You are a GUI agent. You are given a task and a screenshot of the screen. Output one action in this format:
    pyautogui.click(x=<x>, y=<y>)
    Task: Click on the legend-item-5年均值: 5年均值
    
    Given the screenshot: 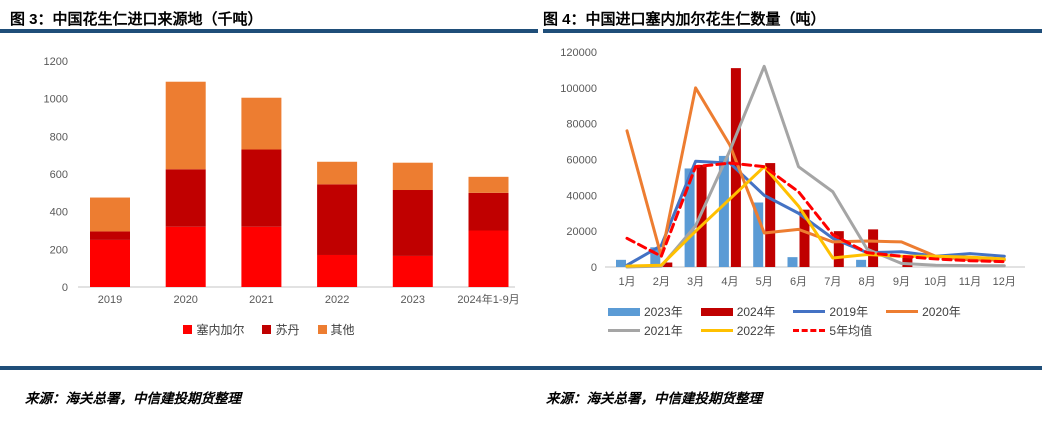 What is the action you would take?
    pyautogui.click(x=832, y=330)
    